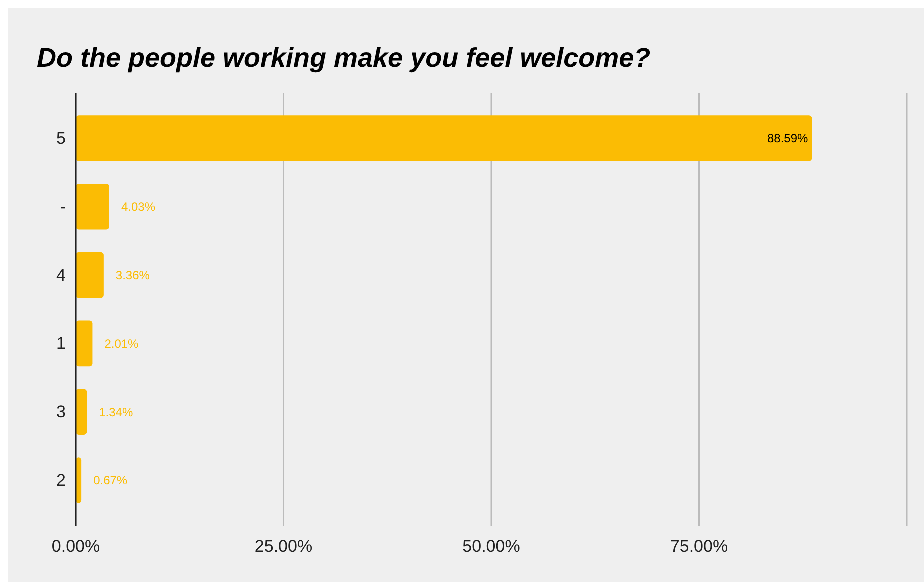 The image size is (924, 582). Describe the element at coordinates (699, 546) in the screenshot. I see `x-tick-label: 75.00%` at that location.